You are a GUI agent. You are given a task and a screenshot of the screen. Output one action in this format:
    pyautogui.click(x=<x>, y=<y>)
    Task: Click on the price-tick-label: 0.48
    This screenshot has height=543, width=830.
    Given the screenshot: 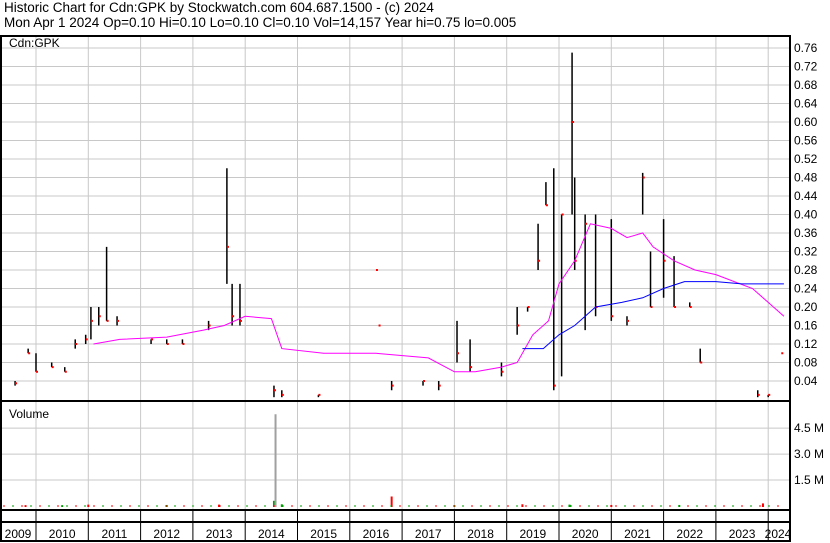 What is the action you would take?
    pyautogui.click(x=806, y=178)
    